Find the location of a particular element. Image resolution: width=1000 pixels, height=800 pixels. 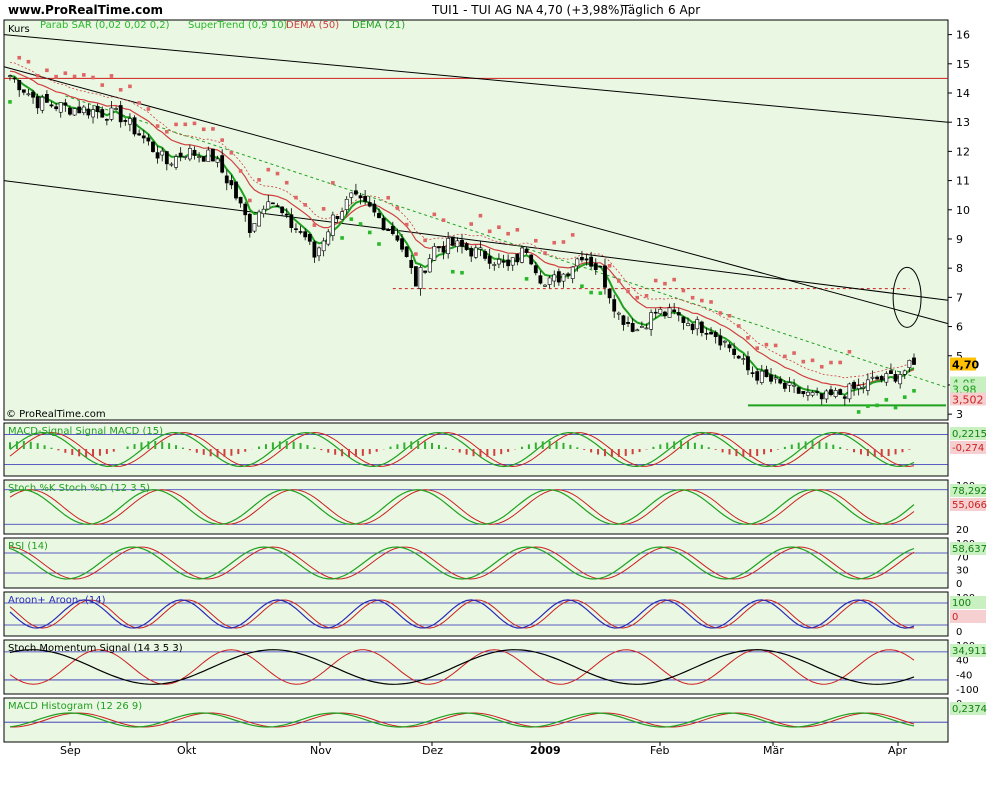

price-tick-label: 3 is located at coordinates (959, 414).